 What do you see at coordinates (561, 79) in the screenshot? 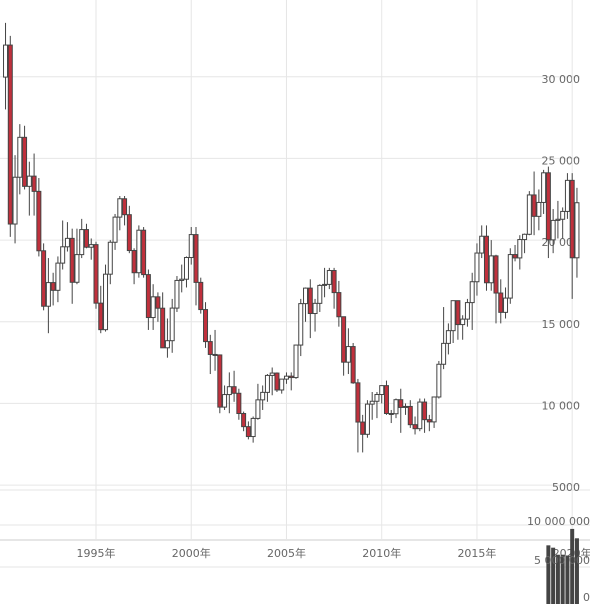
I see `y-tick-label: 30 000` at bounding box center [561, 79].